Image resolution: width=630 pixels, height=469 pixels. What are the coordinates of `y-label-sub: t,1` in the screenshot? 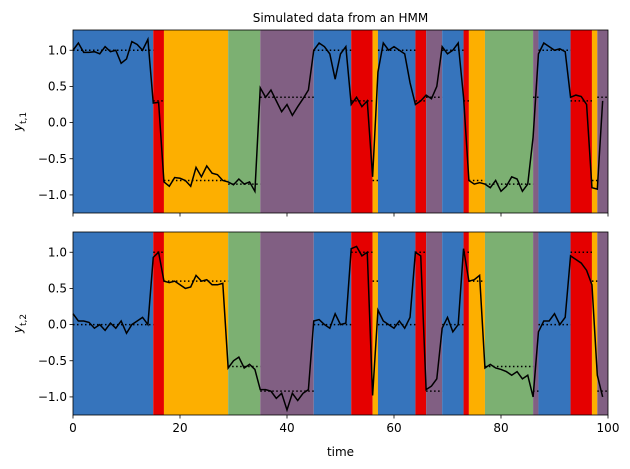 It's located at (24, 118).